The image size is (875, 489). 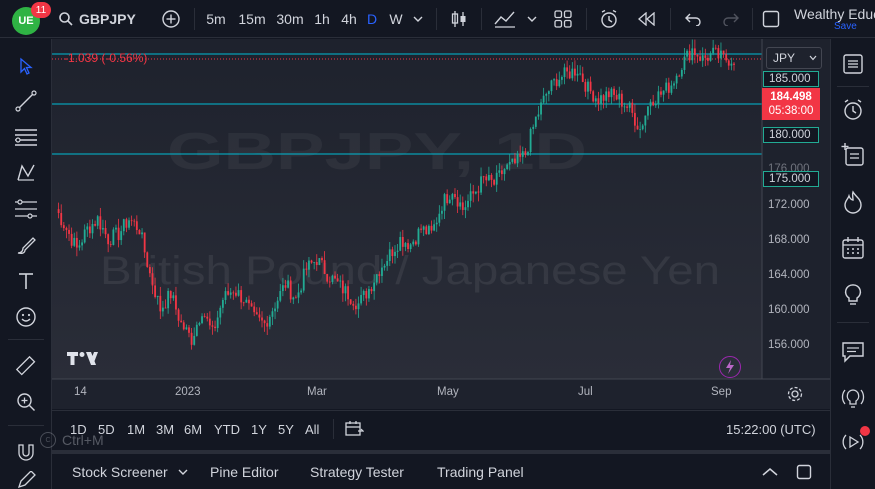 What do you see at coordinates (795, 394) in the screenshot?
I see `settings-button` at bounding box center [795, 394].